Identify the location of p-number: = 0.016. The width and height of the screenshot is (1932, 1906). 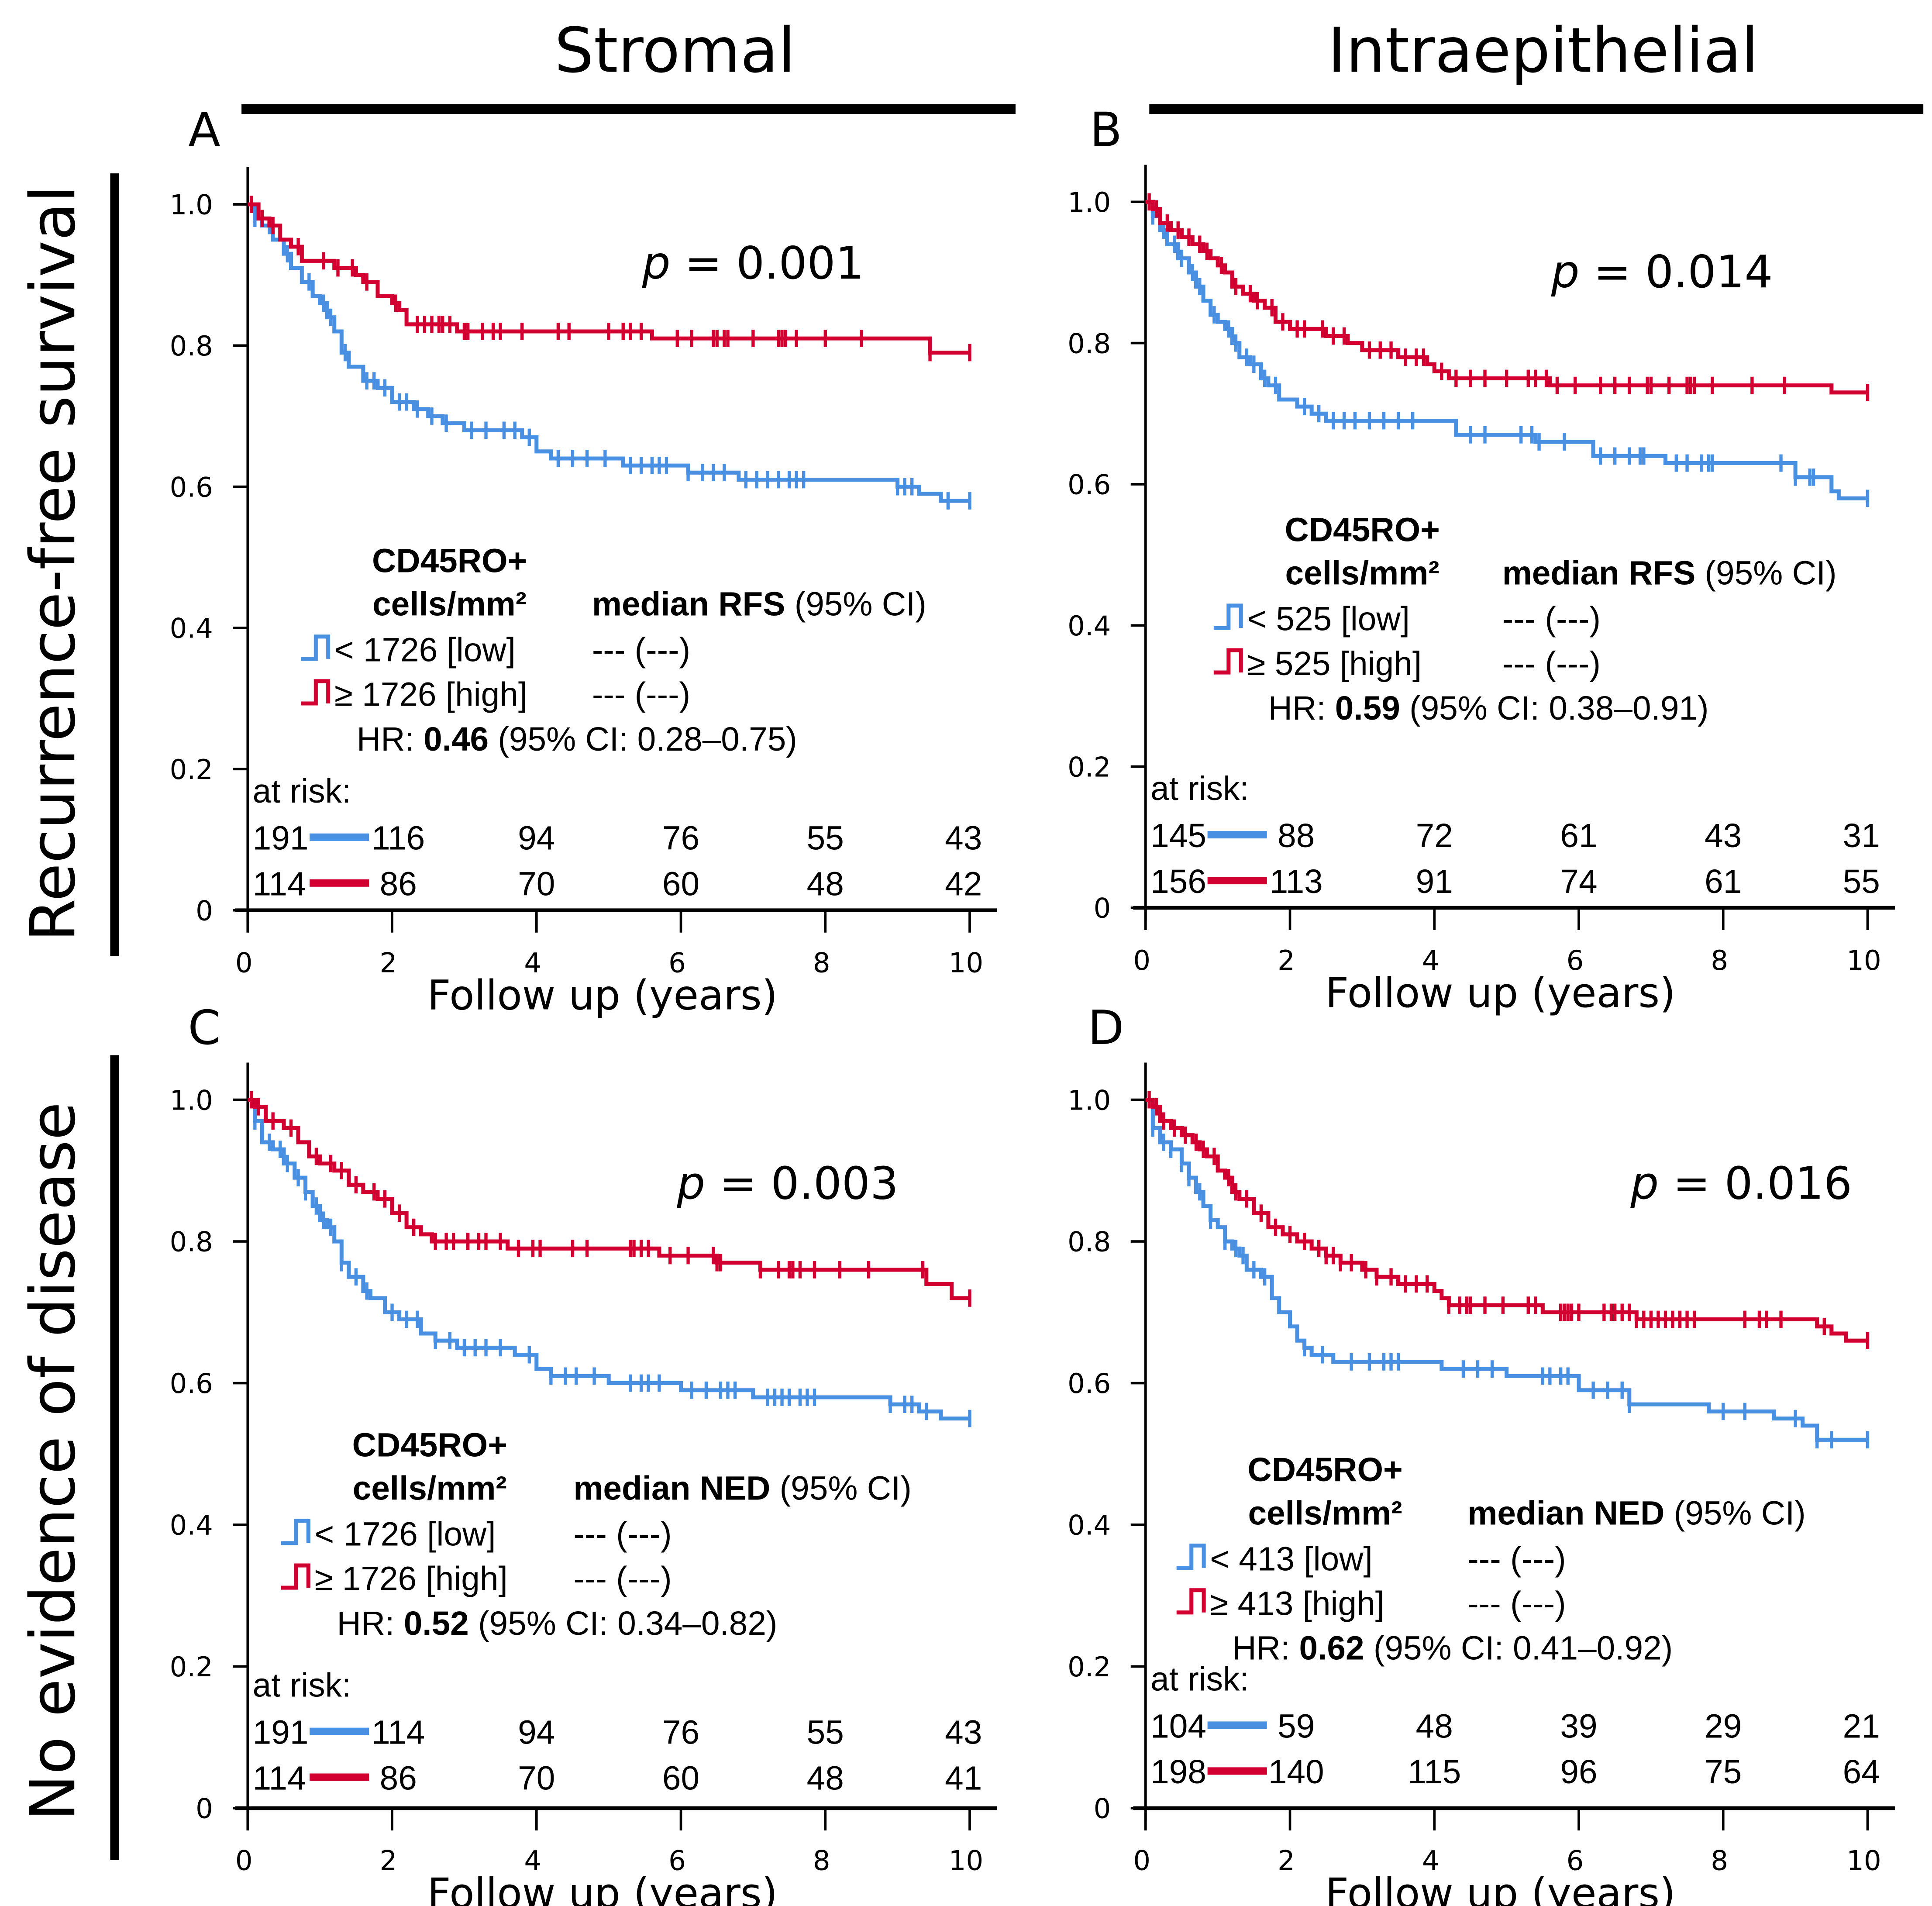
(1755, 1184).